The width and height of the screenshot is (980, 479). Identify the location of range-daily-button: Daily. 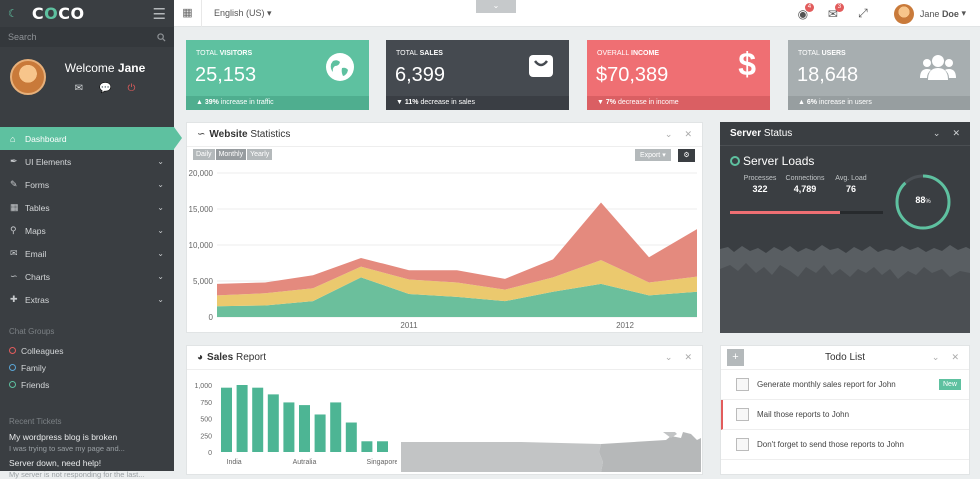
(204, 154).